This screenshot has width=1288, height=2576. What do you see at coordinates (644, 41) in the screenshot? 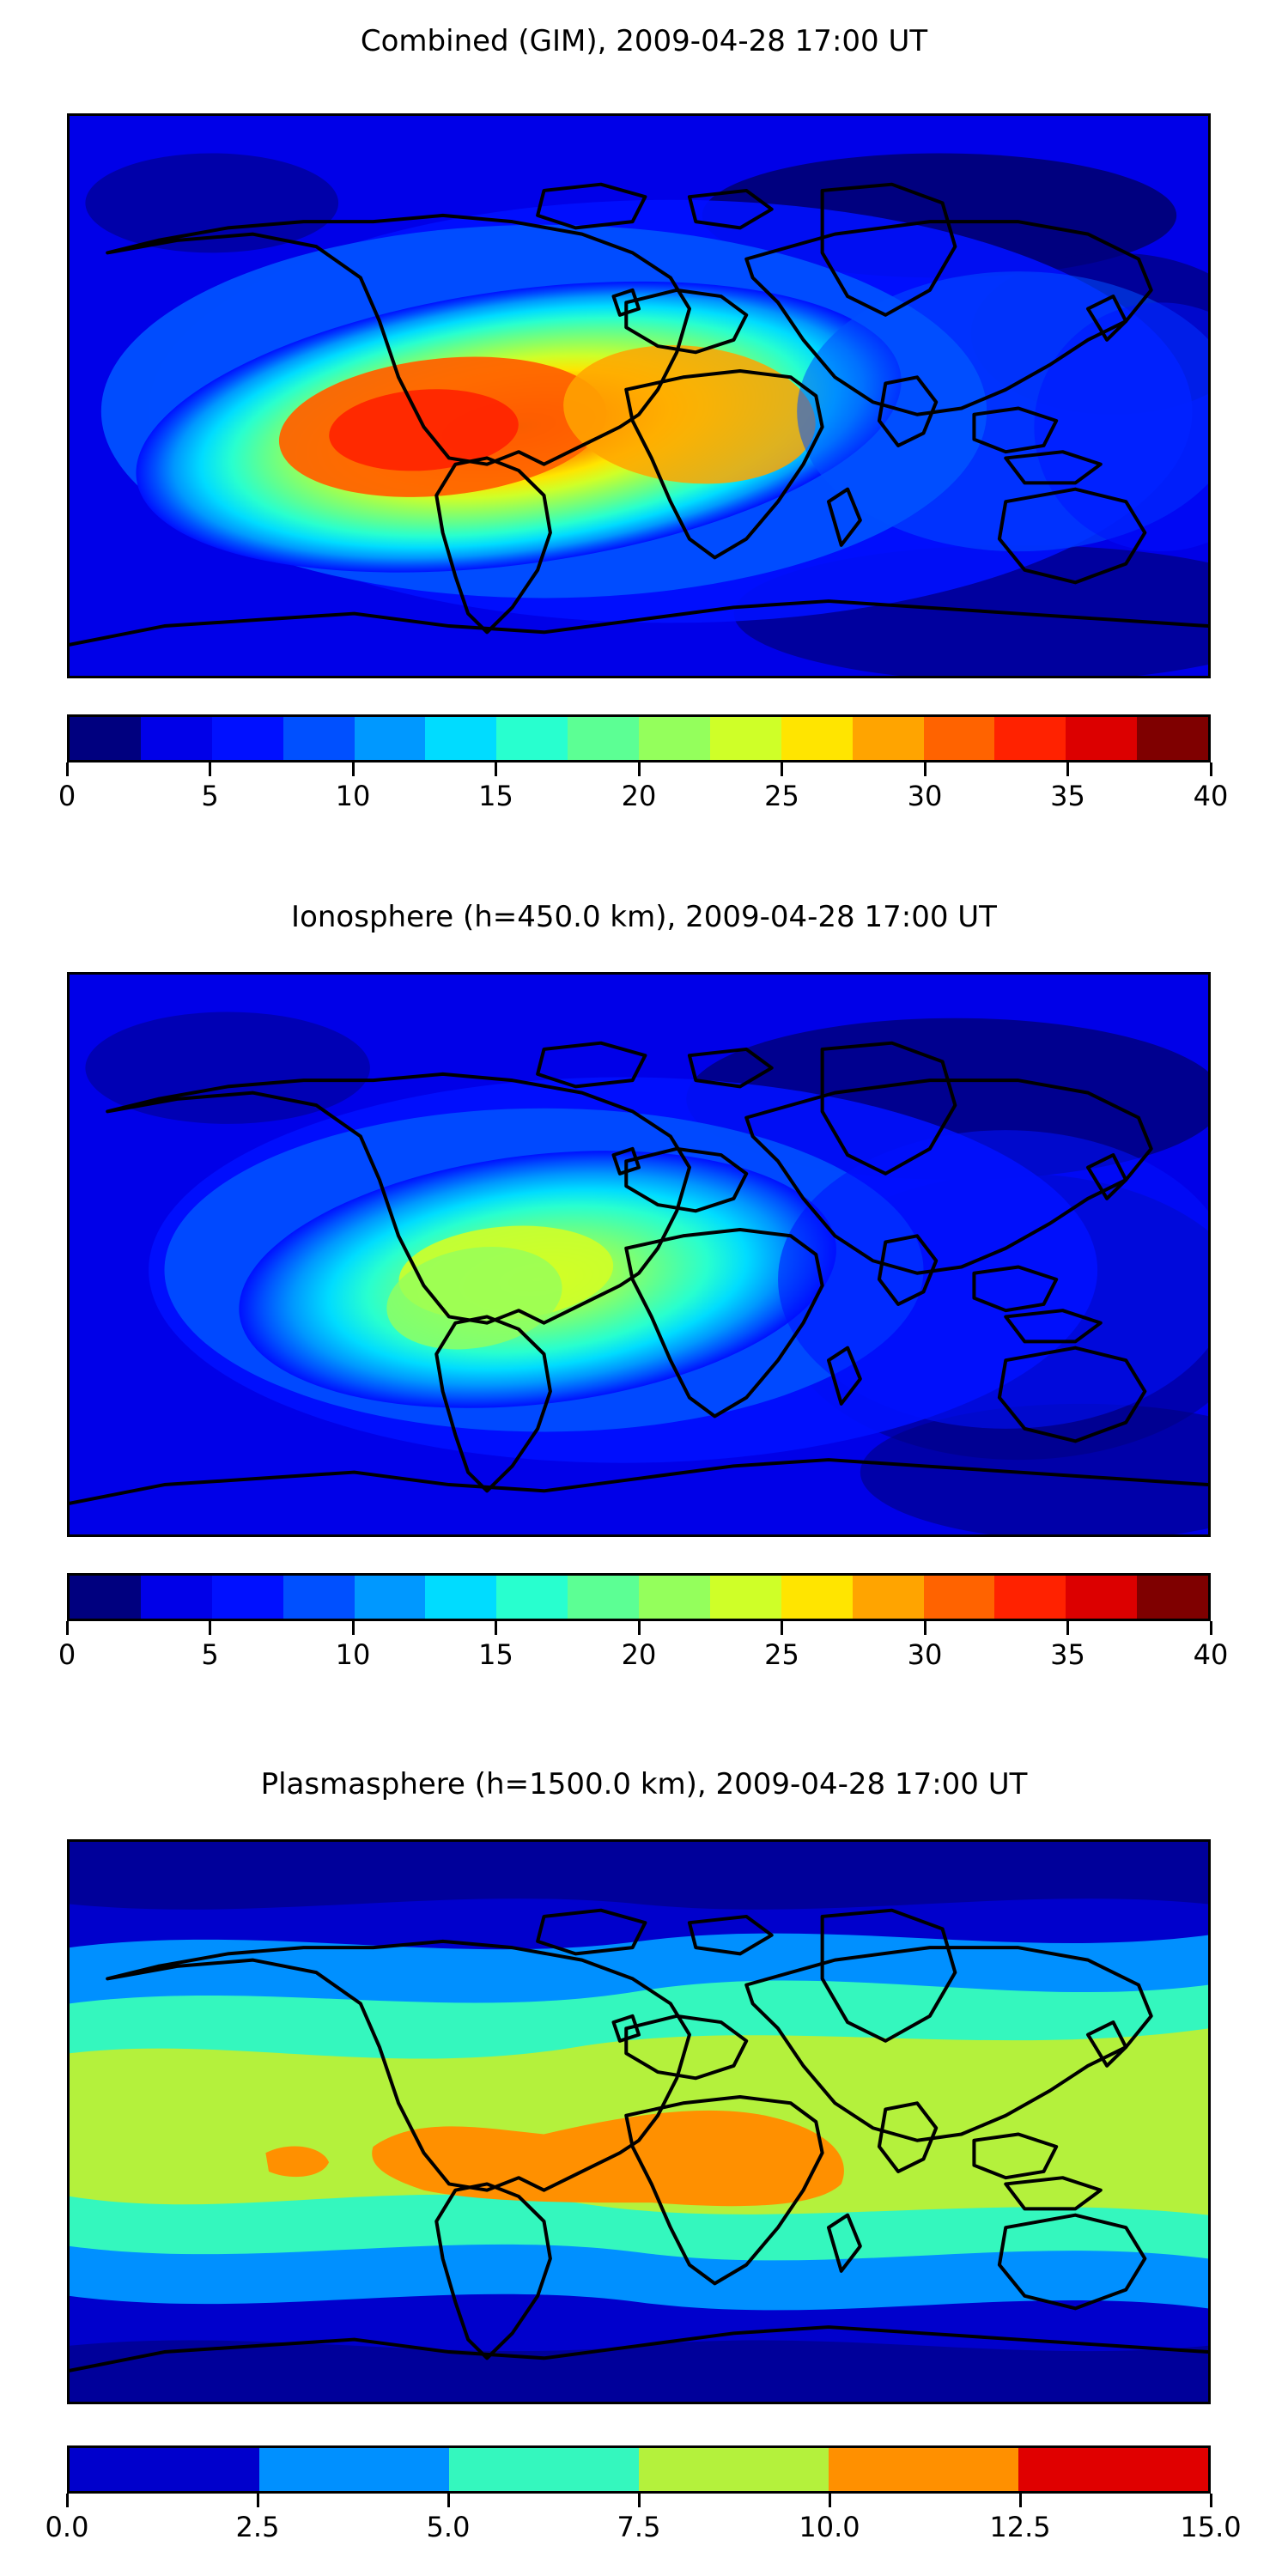
I see `panel-title-combined-gim: Combined (GIM), 2009-04-28 17:00 UT` at bounding box center [644, 41].